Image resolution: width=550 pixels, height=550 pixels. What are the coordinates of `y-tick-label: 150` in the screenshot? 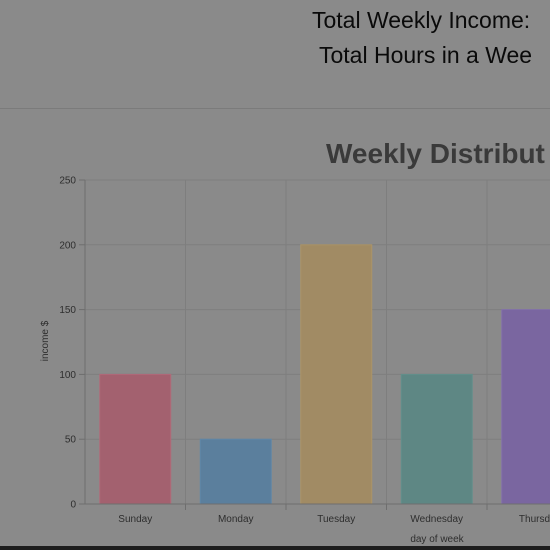 It's located at (67, 310).